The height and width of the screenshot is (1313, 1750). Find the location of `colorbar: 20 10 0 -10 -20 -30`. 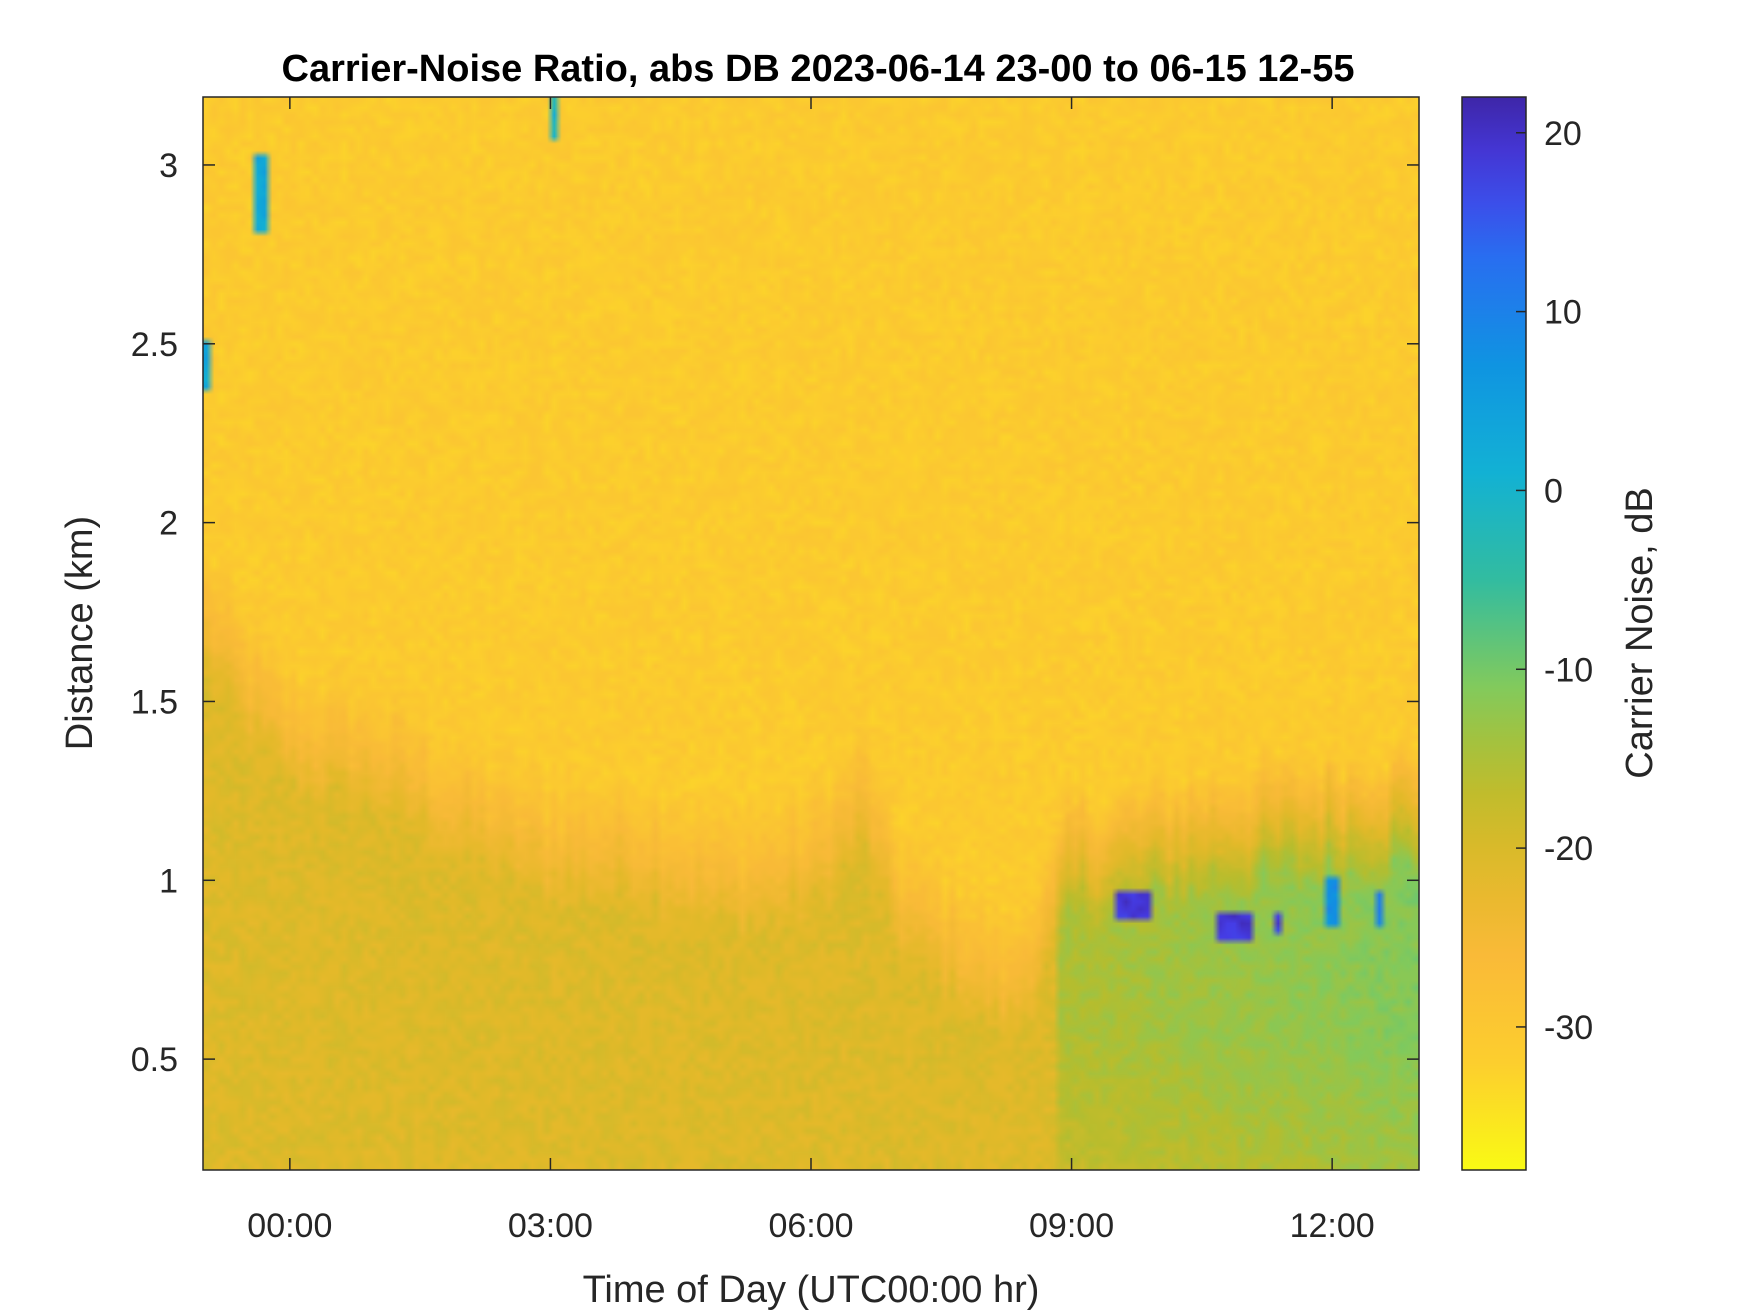

colorbar: 20 10 0 -10 -20 -30 is located at coordinates (1527, 633).